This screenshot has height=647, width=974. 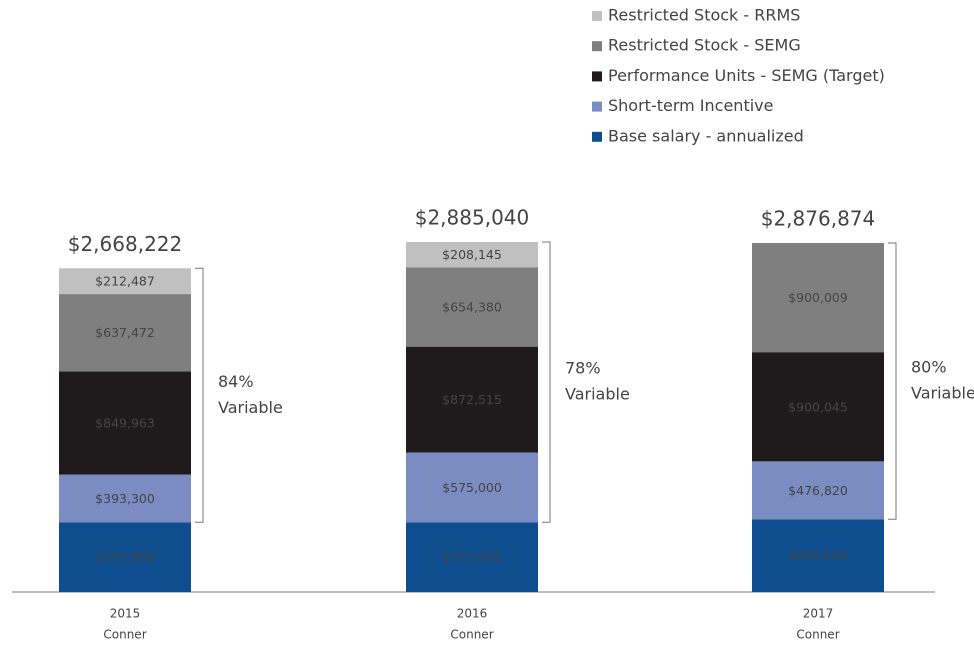 I want to click on value-label: $393,300, so click(x=125, y=498).